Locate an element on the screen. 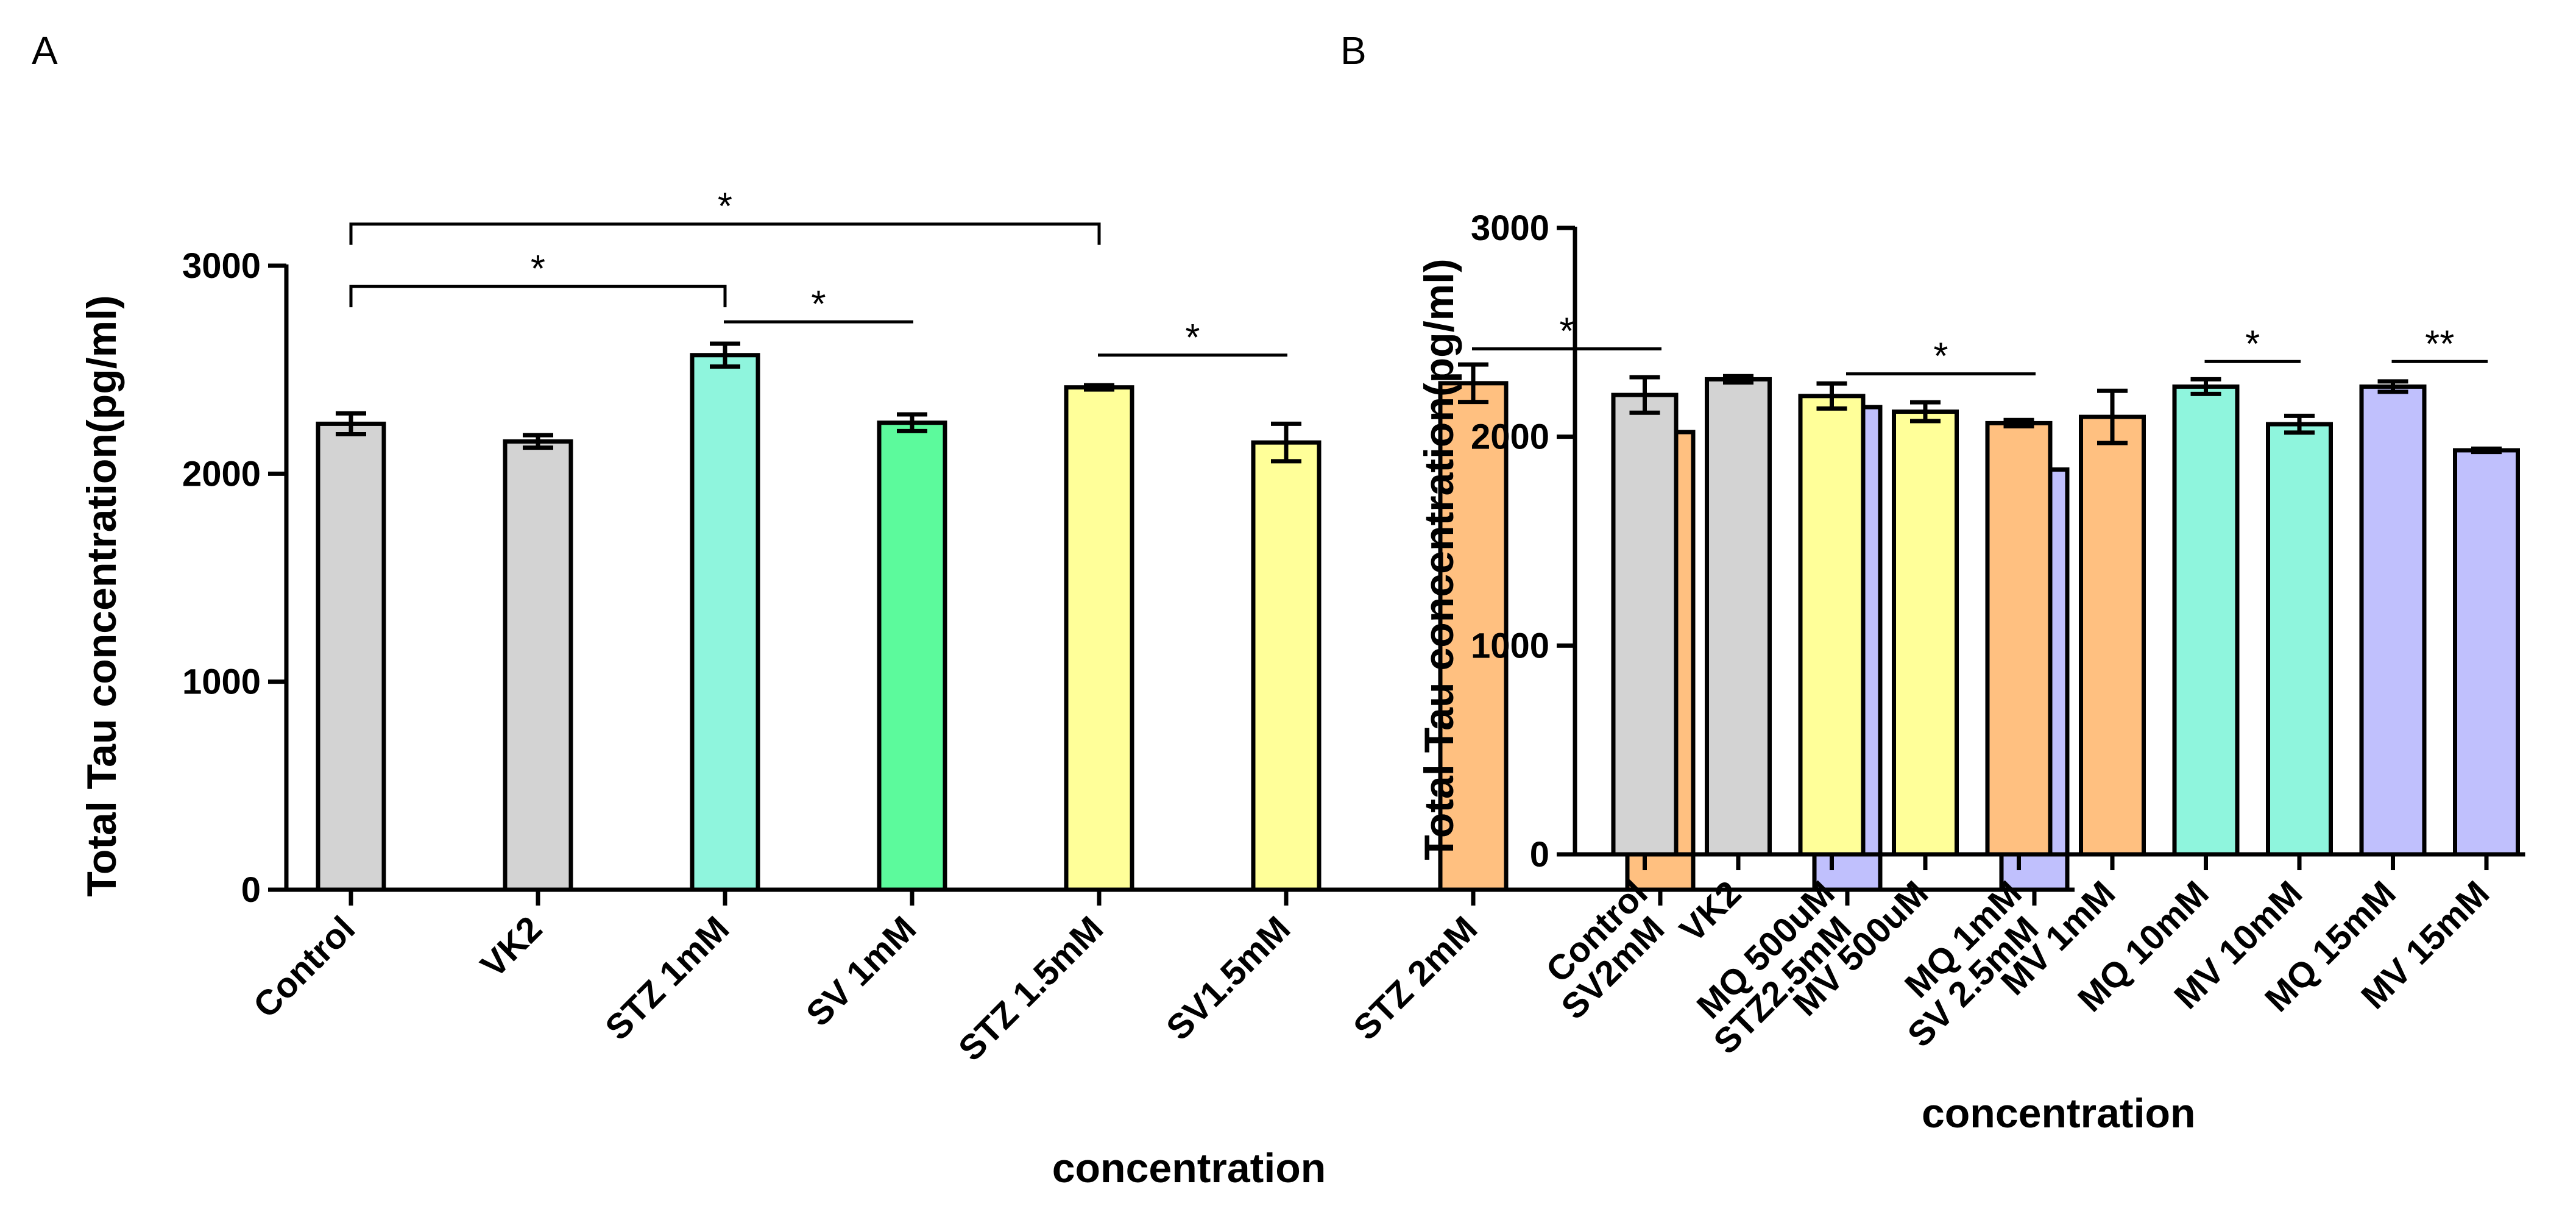 Image resolution: width=2576 pixels, height=1220 pixels. category-label: Control is located at coordinates (304, 967).